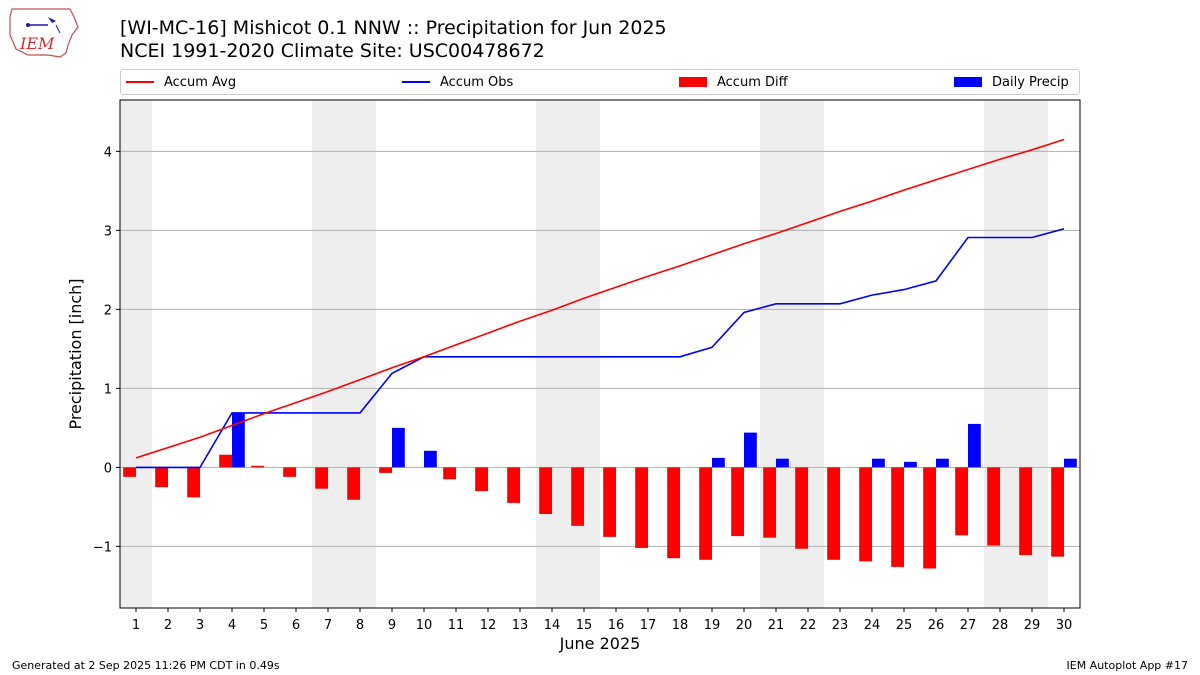  Describe the element at coordinates (296, 625) in the screenshot. I see `x-tick-label: 6` at that location.